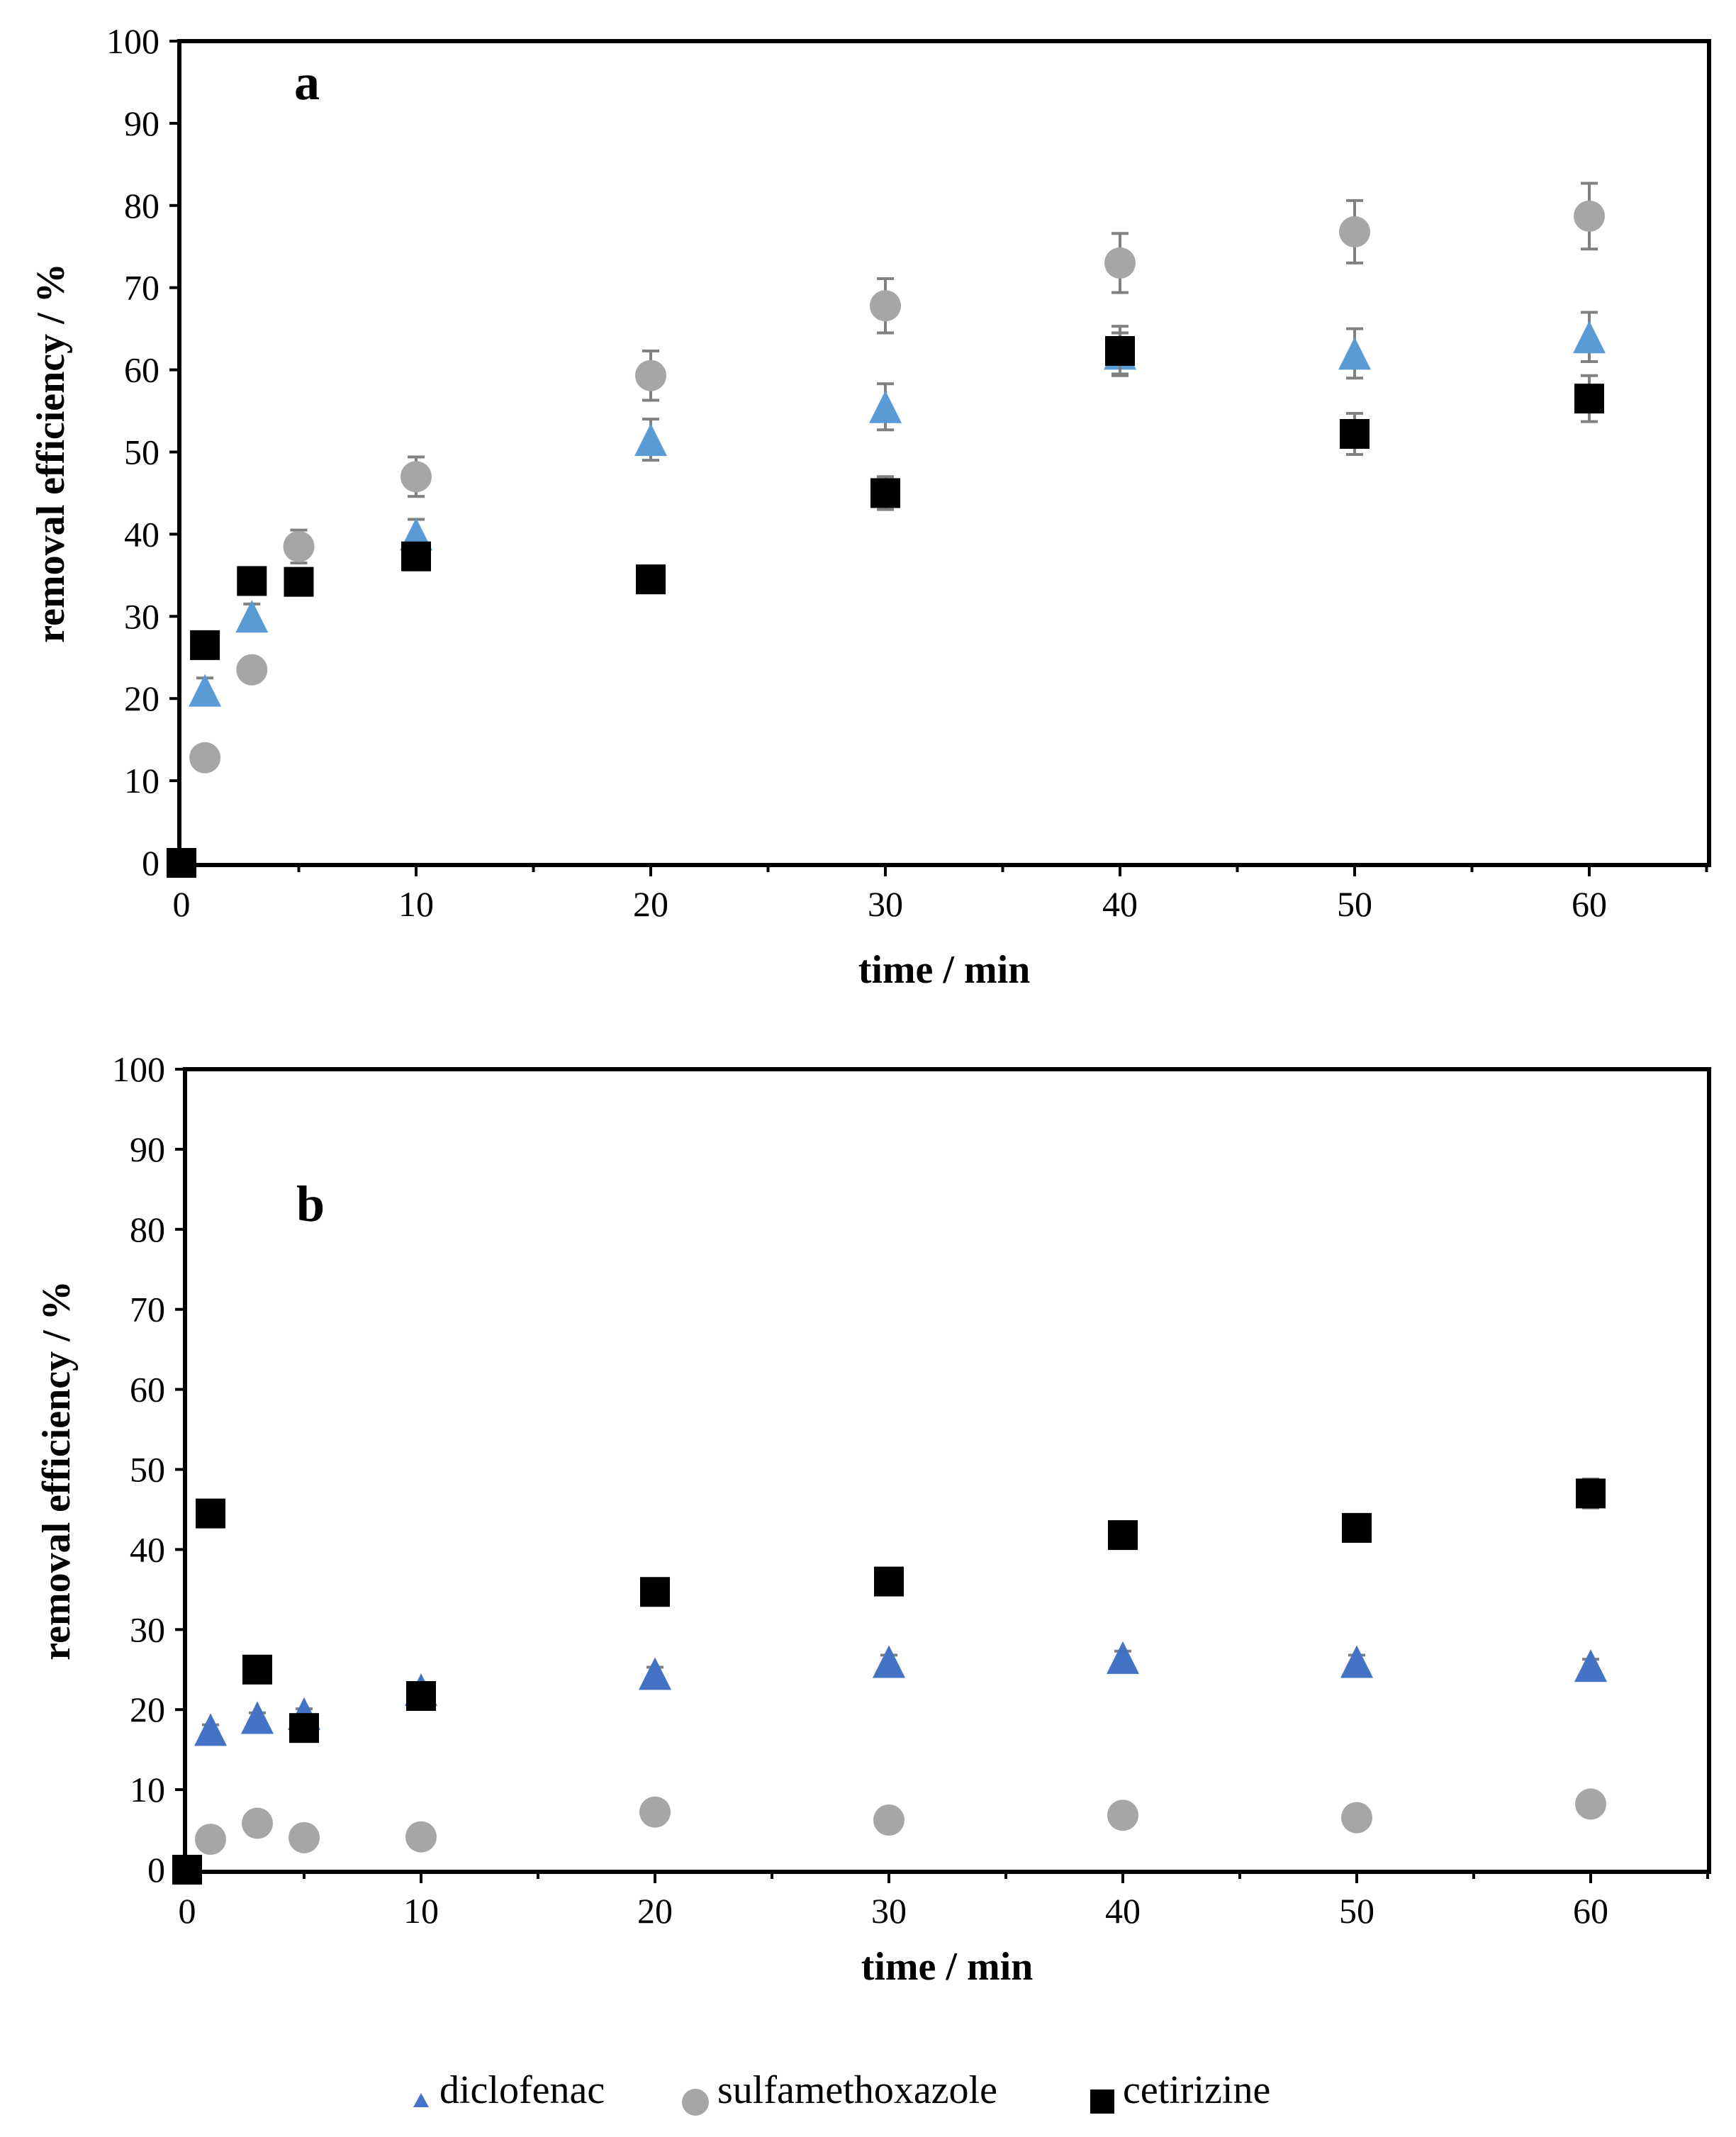  I want to click on square-icon, so click(1102, 2101).